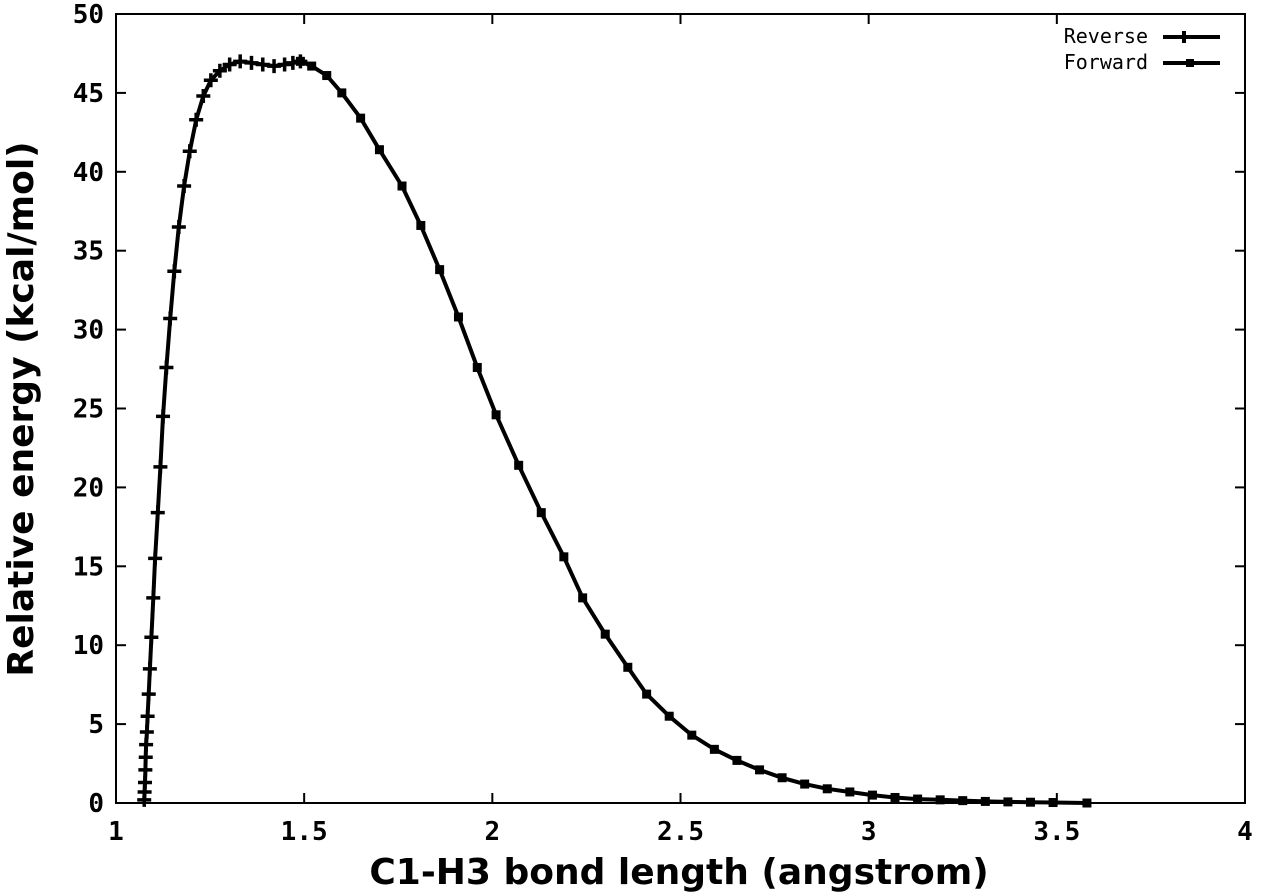 This screenshot has height=892, width=1270. I want to click on legend-label-reverse: Reverse, so click(1106, 36).